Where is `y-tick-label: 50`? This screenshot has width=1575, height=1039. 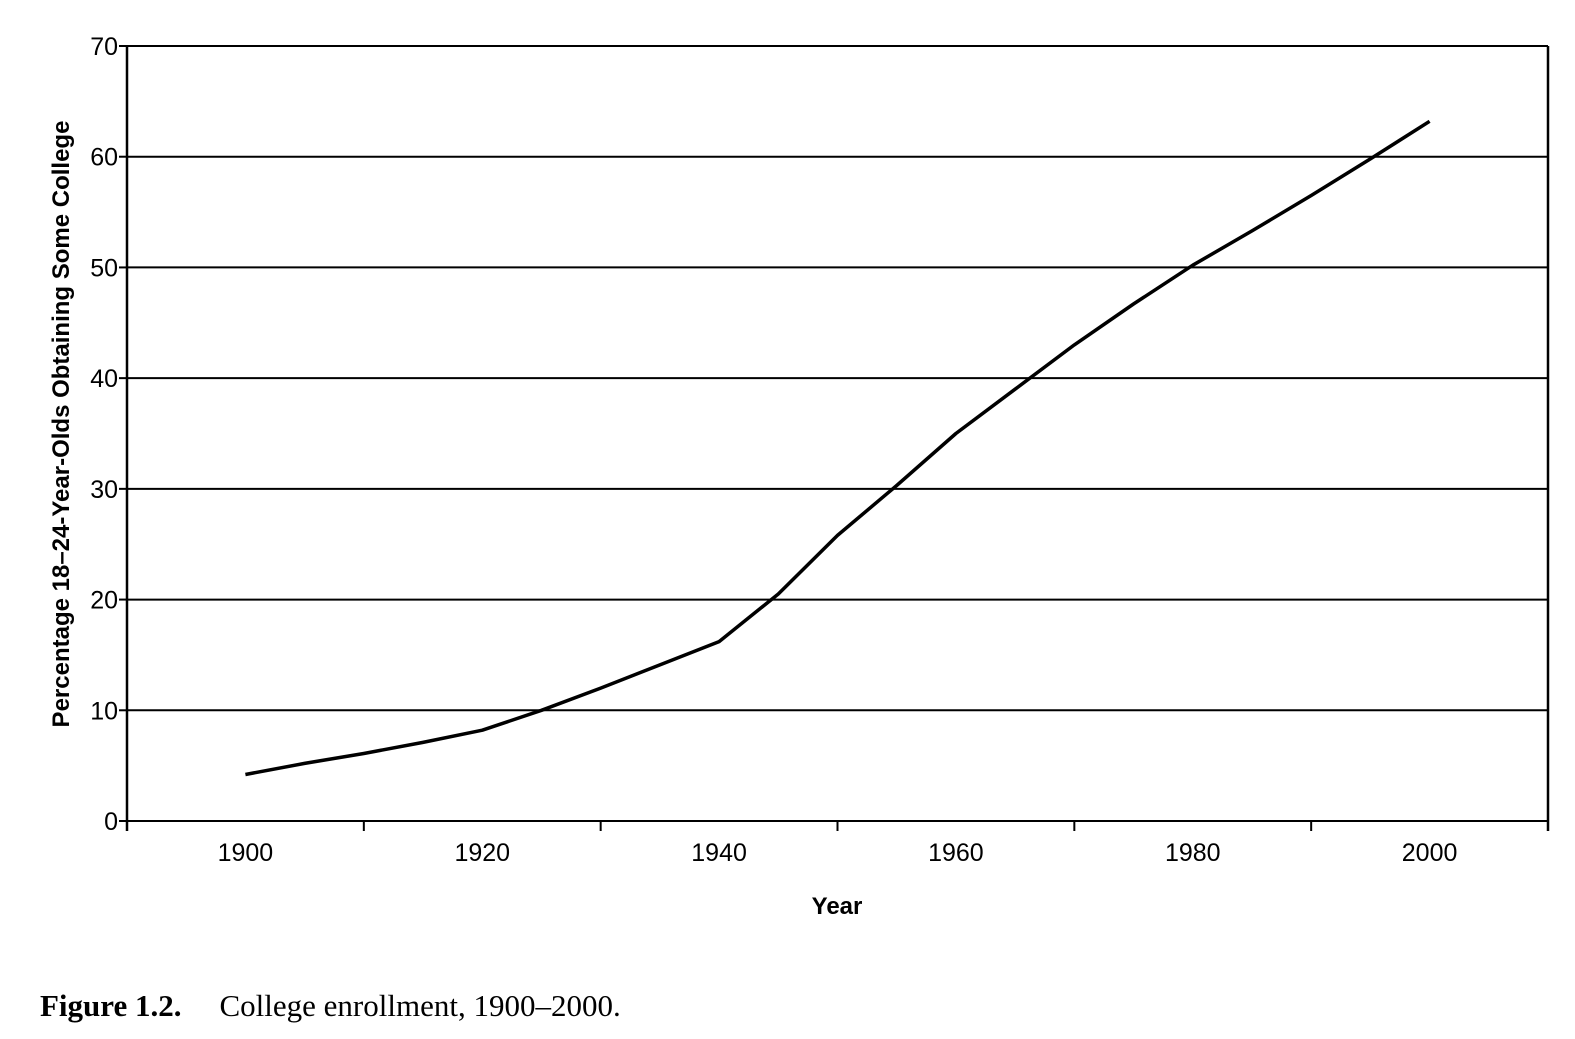 y-tick-label: 50 is located at coordinates (104, 268).